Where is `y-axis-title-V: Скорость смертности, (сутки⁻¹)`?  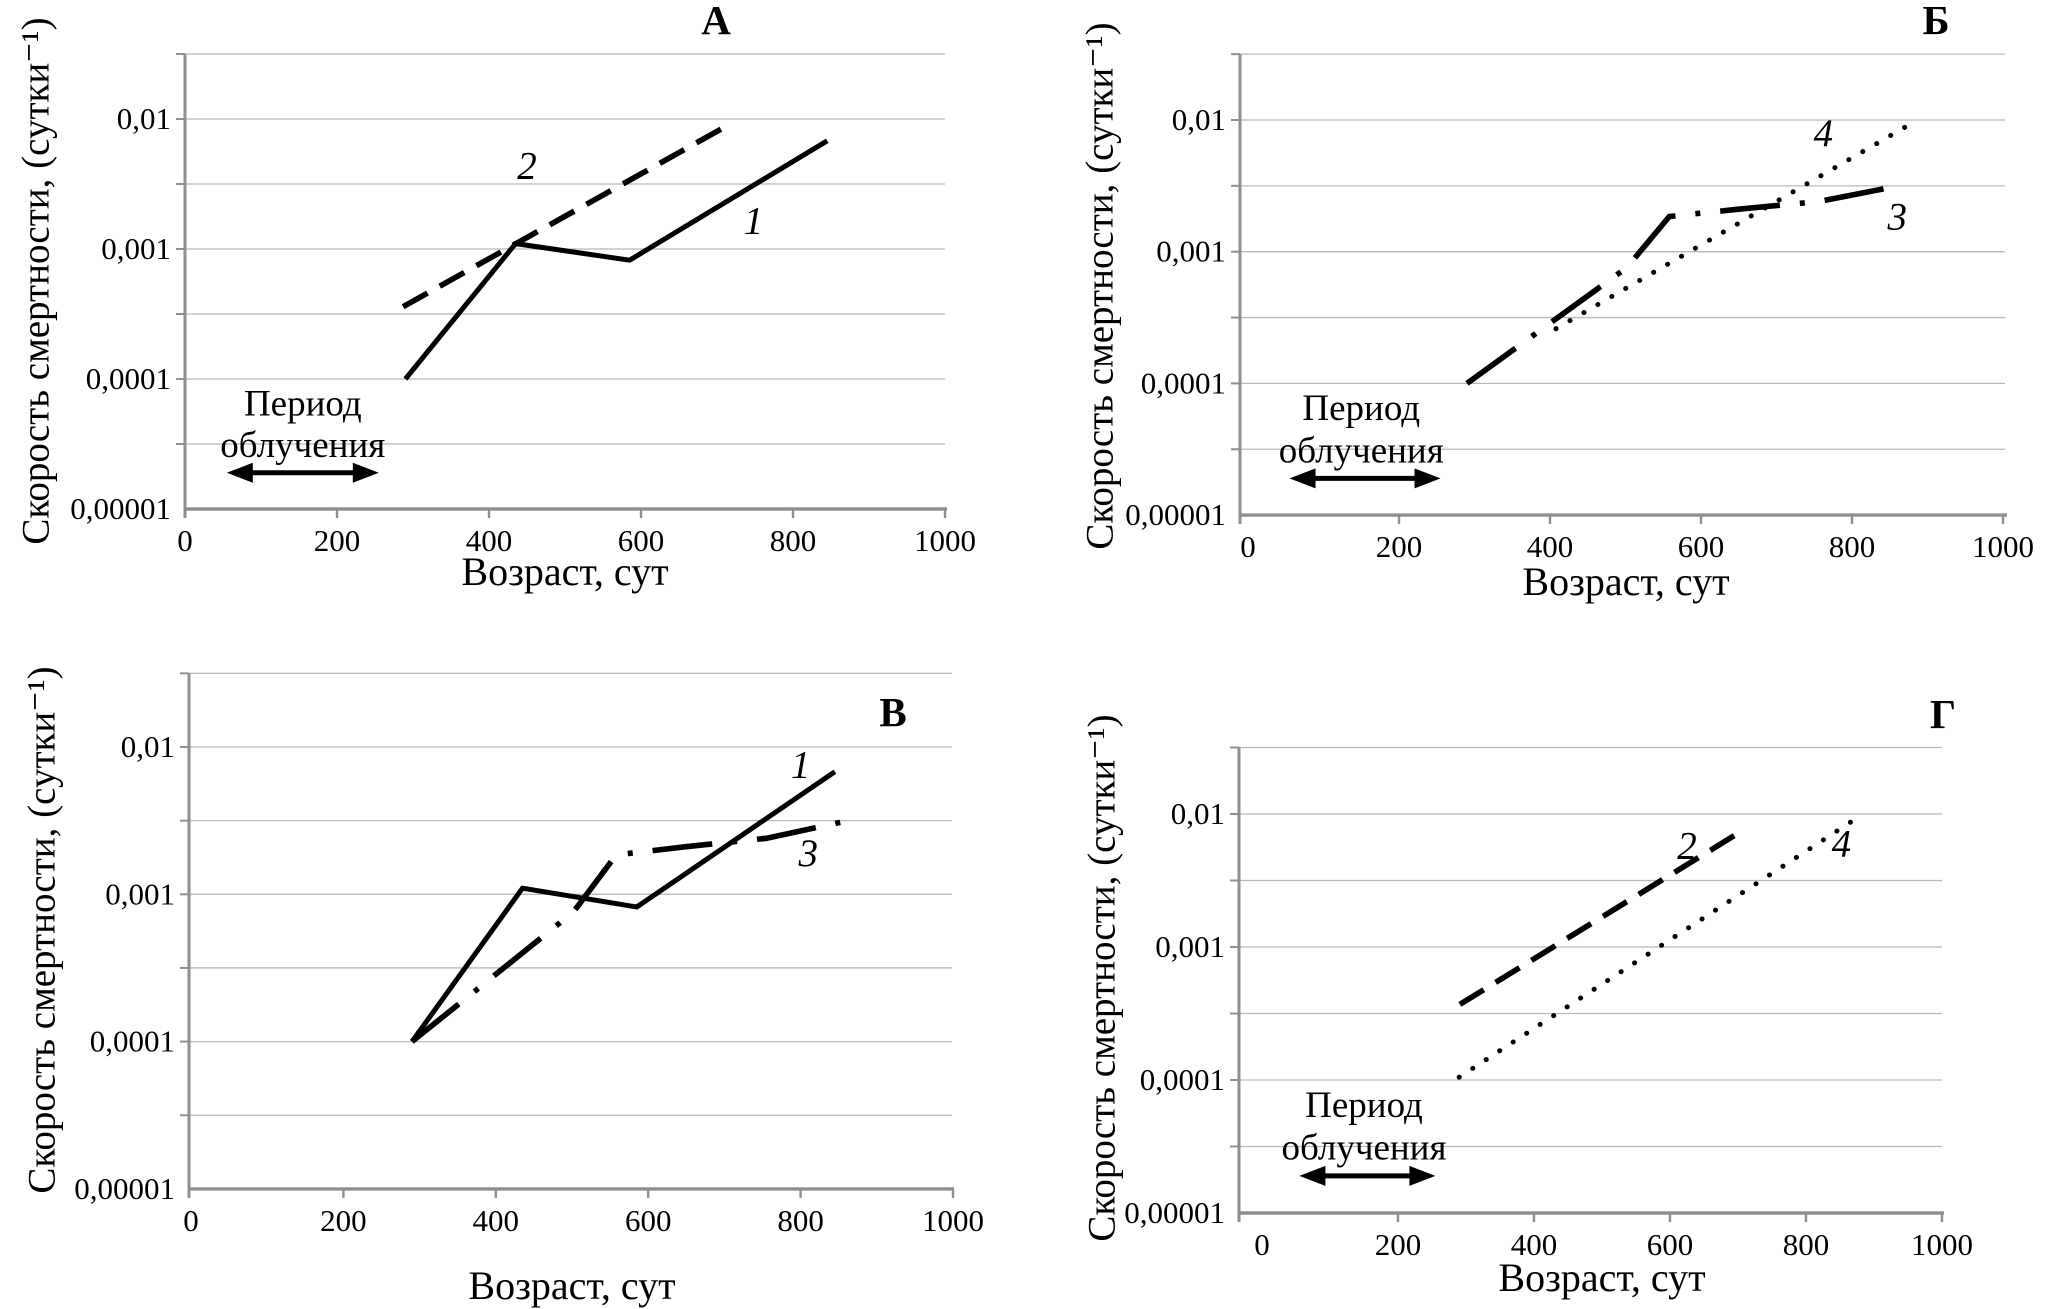
y-axis-title-V: Скорость смертности, (сутки⁻¹) is located at coordinates (42, 930).